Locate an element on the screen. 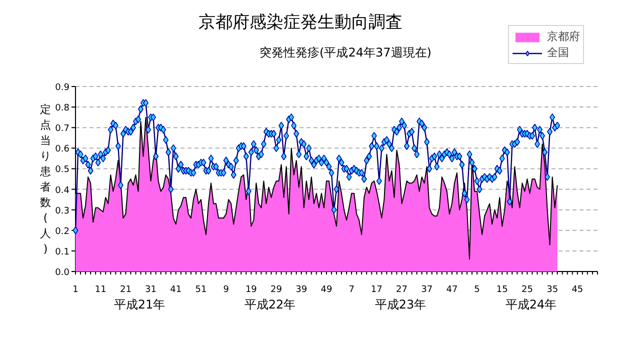 Image resolution: width=632 pixels, height=348 pixels. x-tick-label: 35 is located at coordinates (552, 290).